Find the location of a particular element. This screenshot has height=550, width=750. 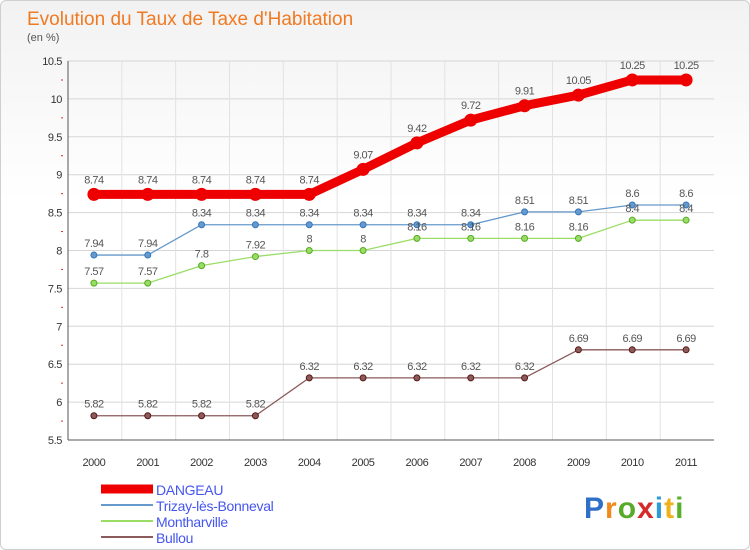

logo-letter: P is located at coordinates (594, 508).